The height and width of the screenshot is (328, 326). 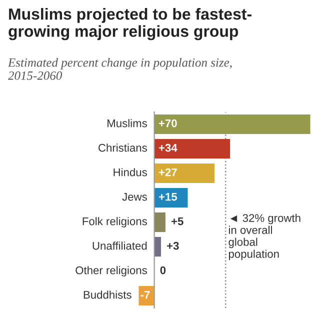 What do you see at coordinates (120, 69) in the screenshot?
I see `chart-subtitle: Estimated percent change in population size, 2015-2060` at bounding box center [120, 69].